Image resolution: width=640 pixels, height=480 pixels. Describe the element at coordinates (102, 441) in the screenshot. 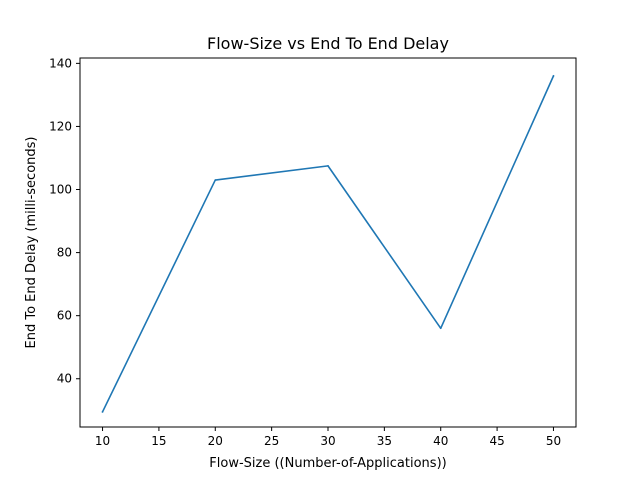

I see `x-tick-label: 10` at that location.